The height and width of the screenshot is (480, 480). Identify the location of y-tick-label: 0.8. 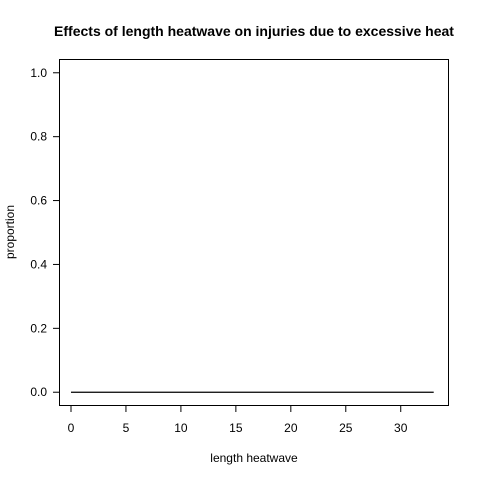
(38, 137).